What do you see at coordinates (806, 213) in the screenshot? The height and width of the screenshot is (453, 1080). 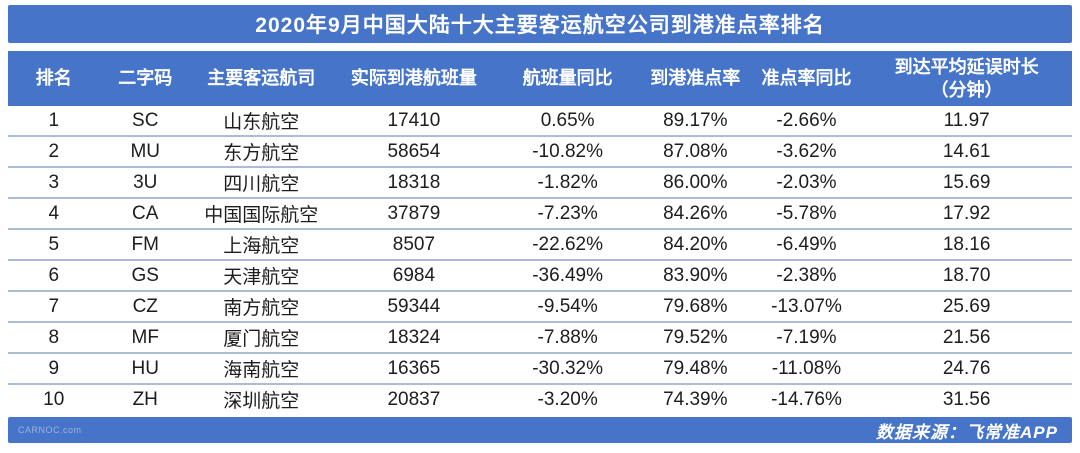 I see `table-cell: -5.78%` at bounding box center [806, 213].